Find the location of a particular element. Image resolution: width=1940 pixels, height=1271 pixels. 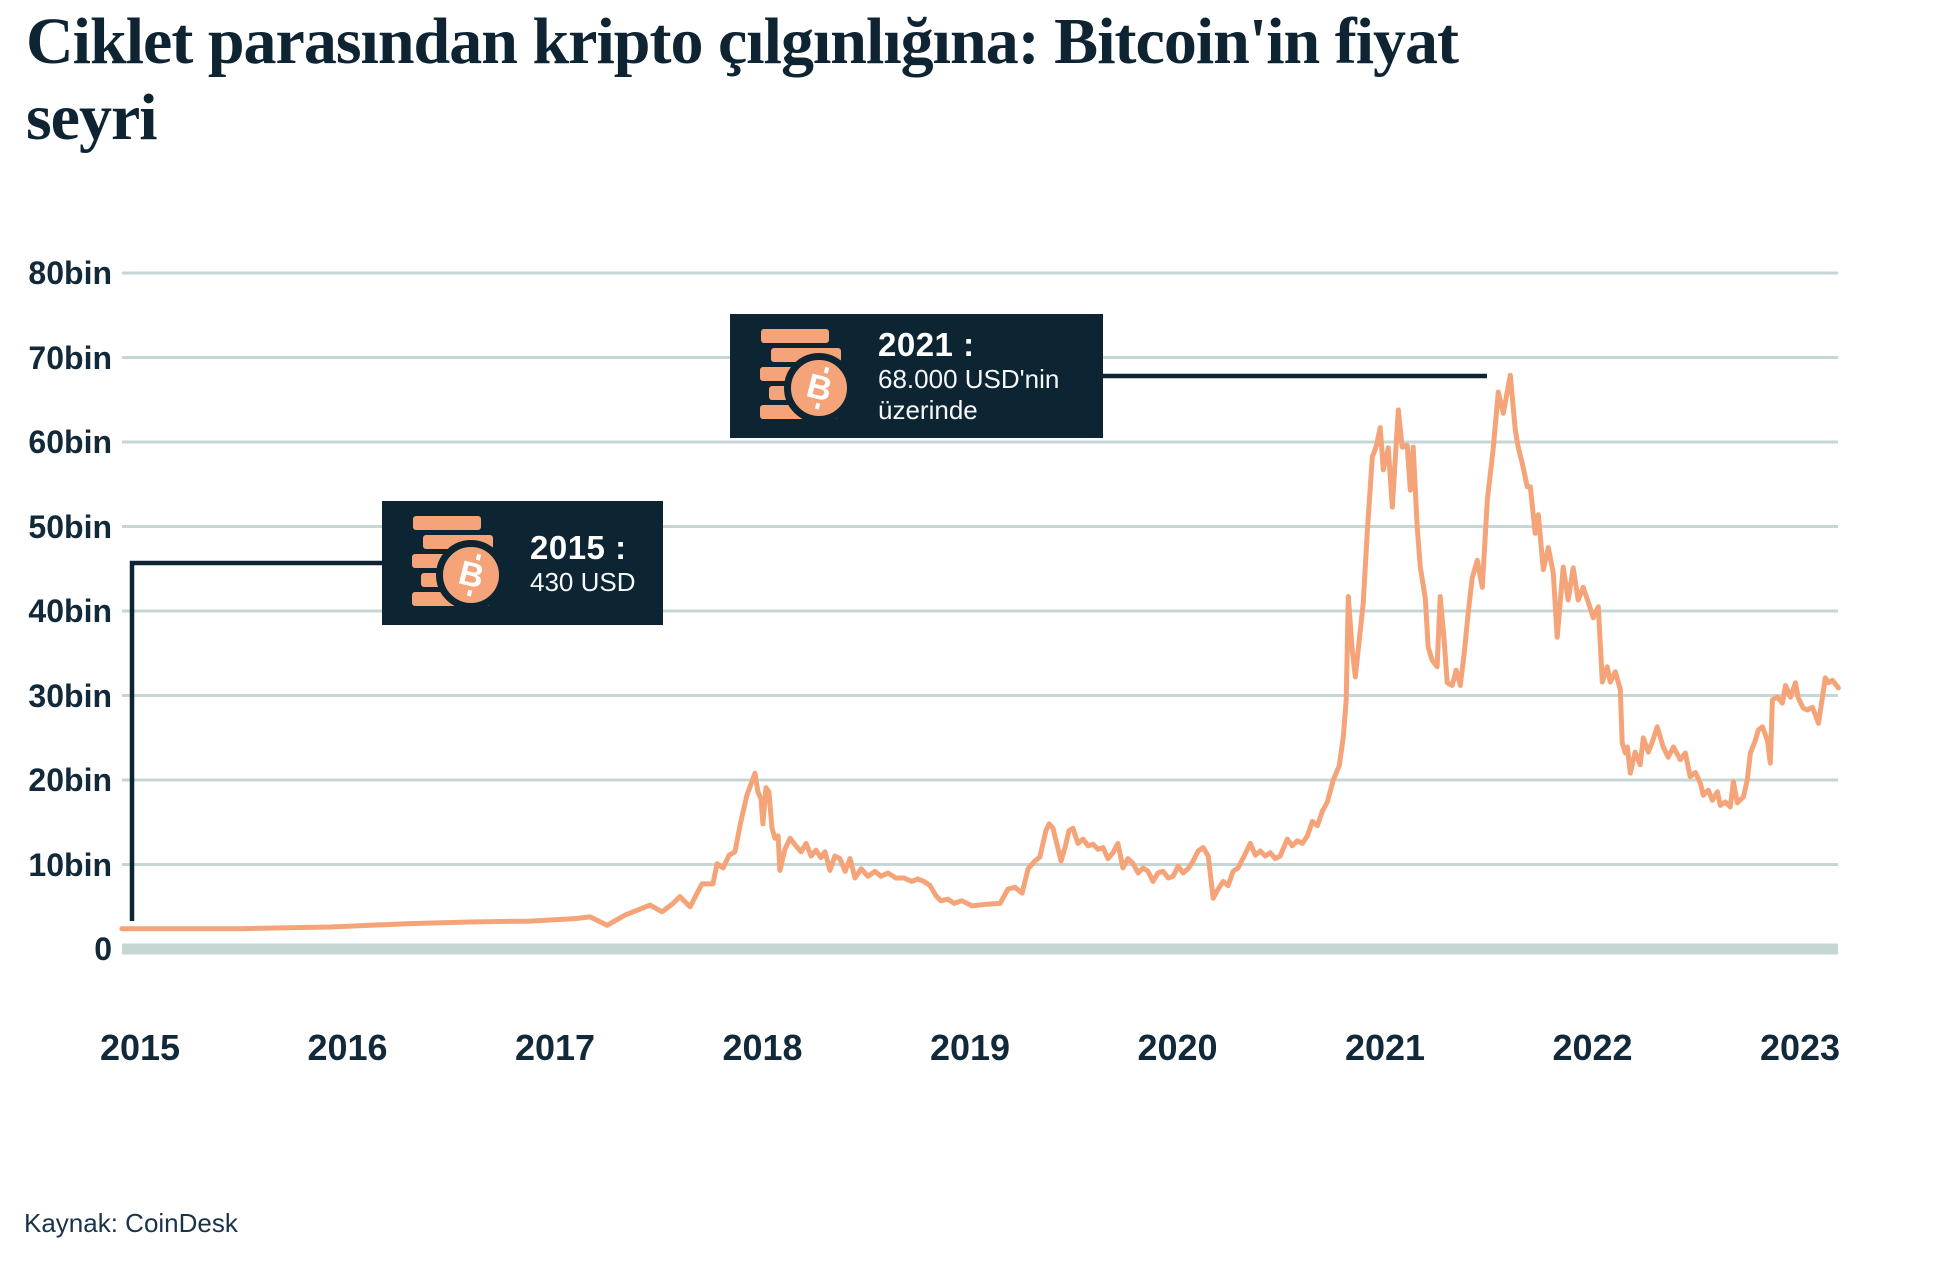

y-axis-label: 0 is located at coordinates (103, 949).